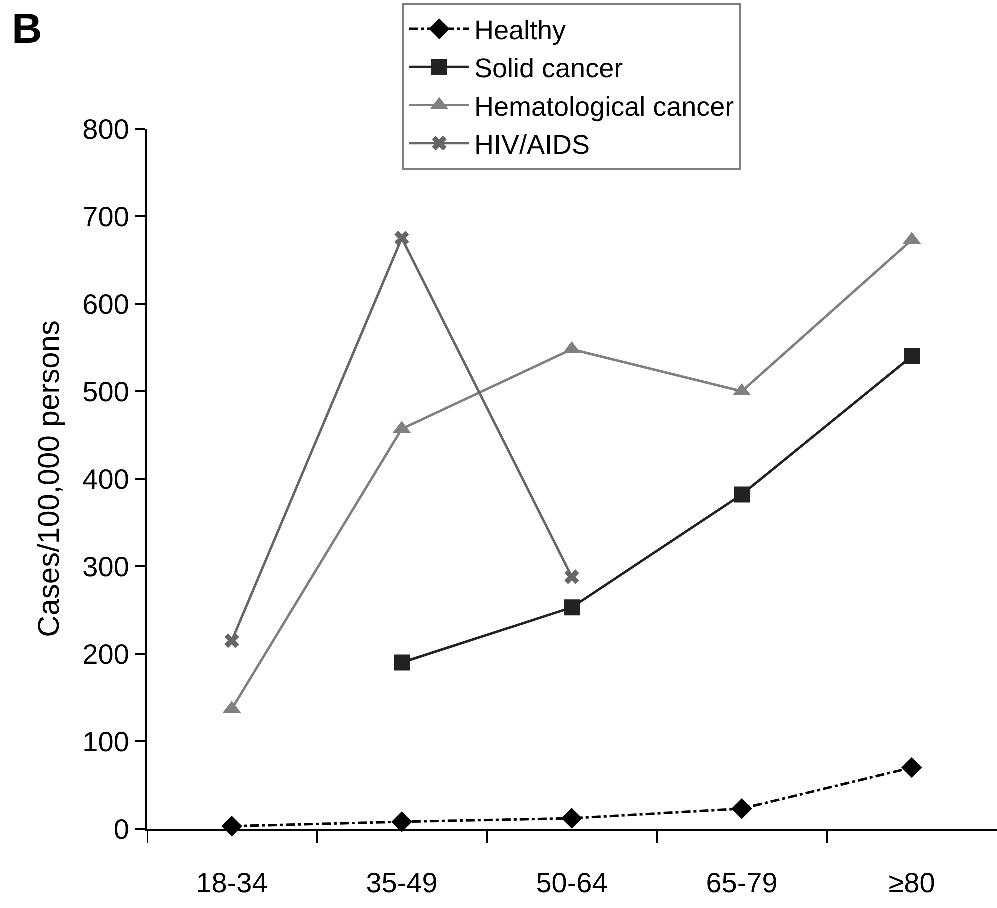  What do you see at coordinates (106, 566) in the screenshot?
I see `y-tick-label: 300` at bounding box center [106, 566].